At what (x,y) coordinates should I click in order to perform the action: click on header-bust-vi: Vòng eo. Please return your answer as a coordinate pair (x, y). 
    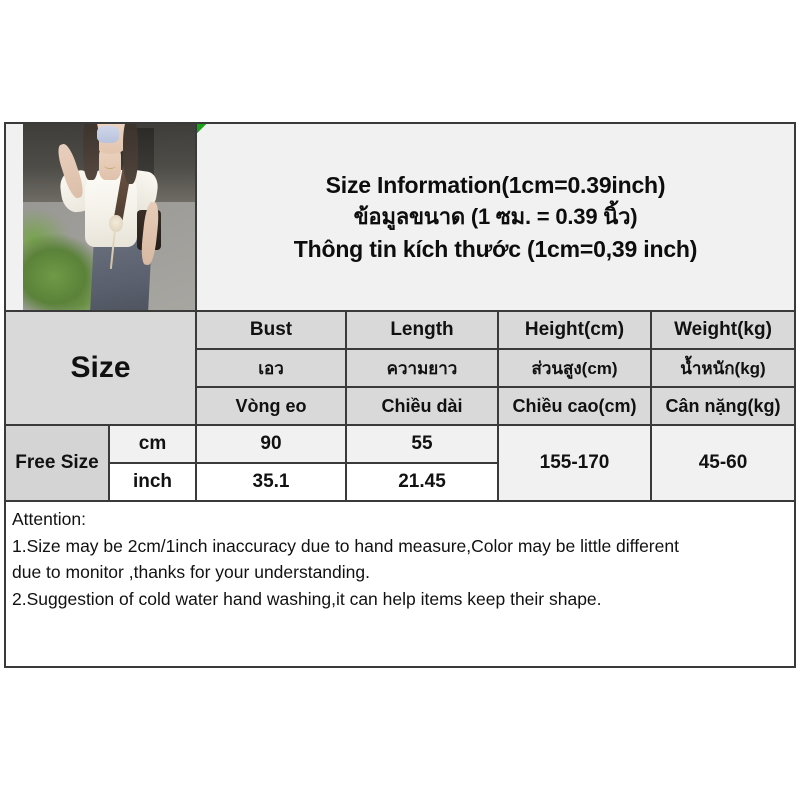
    Looking at the image, I should click on (272, 407).